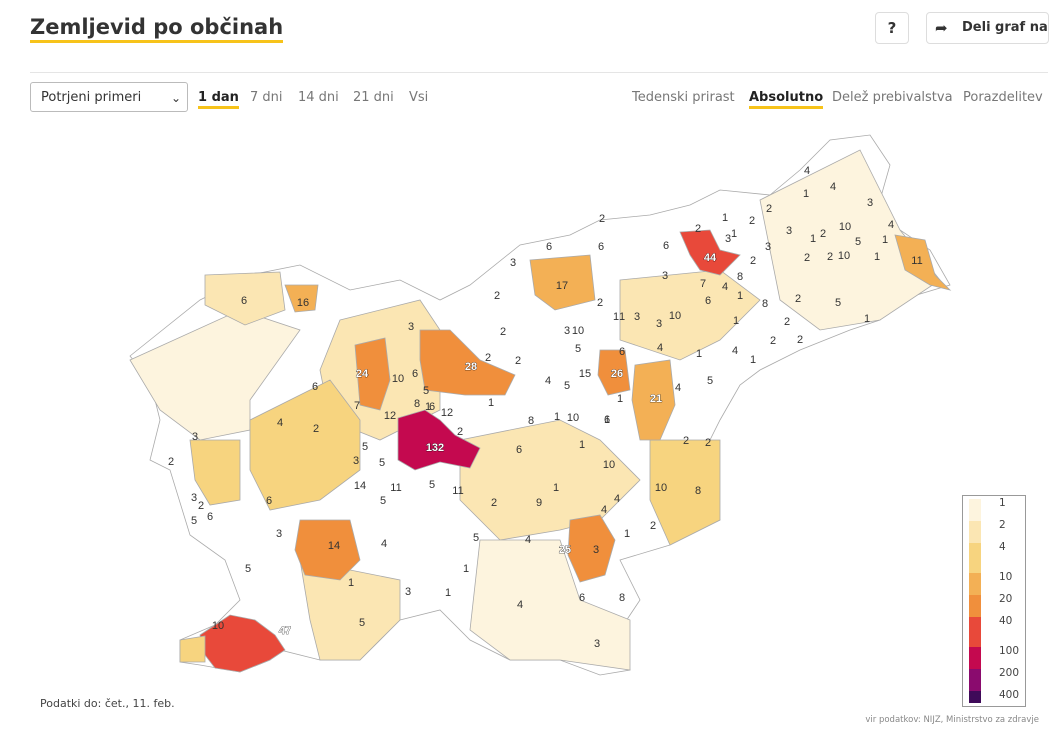 The height and width of the screenshot is (753, 1061). What do you see at coordinates (1009, 651) in the screenshot?
I see `legend-tick-label: 100` at bounding box center [1009, 651].